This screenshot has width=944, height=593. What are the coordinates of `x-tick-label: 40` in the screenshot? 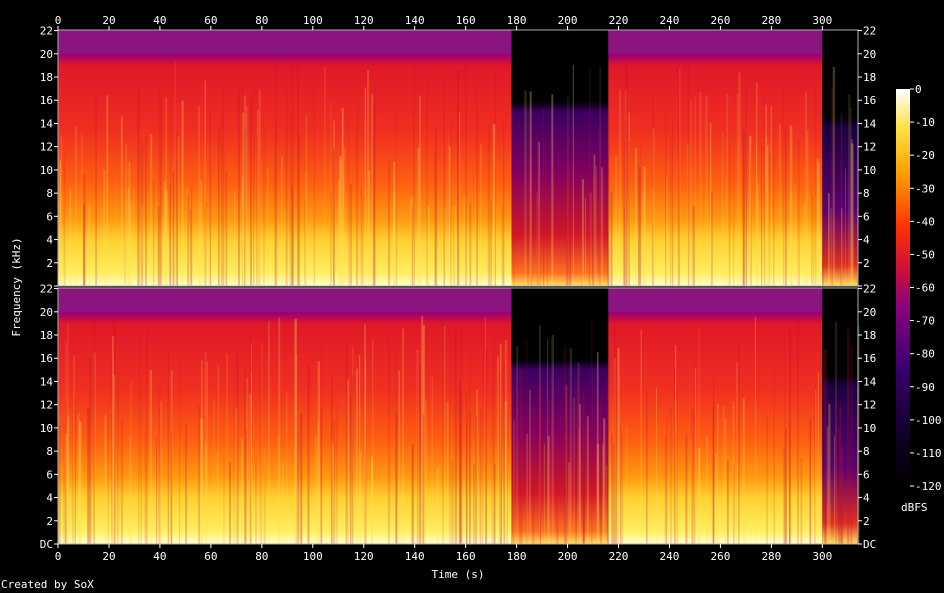 It's located at (159, 556).